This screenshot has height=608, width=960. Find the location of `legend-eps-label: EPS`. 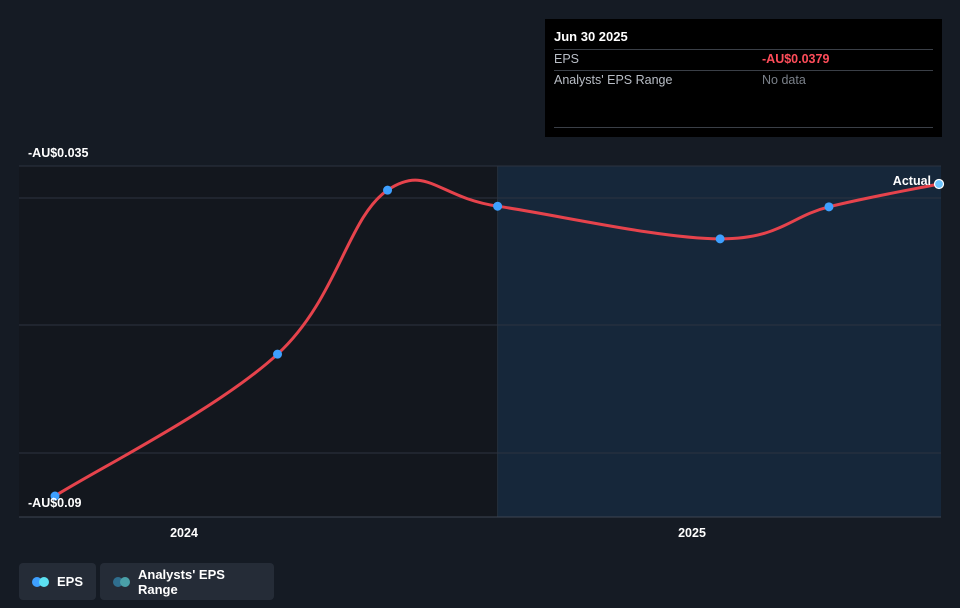

legend-eps-label: EPS is located at coordinates (69, 581).